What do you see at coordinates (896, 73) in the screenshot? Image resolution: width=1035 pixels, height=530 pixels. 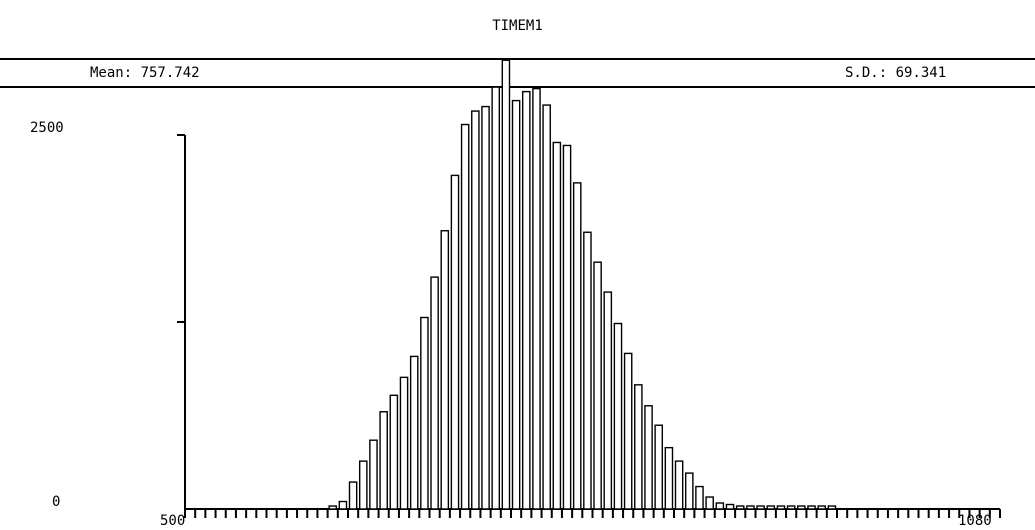 I see `sd-label: S.D.: 69.341` at bounding box center [896, 73].